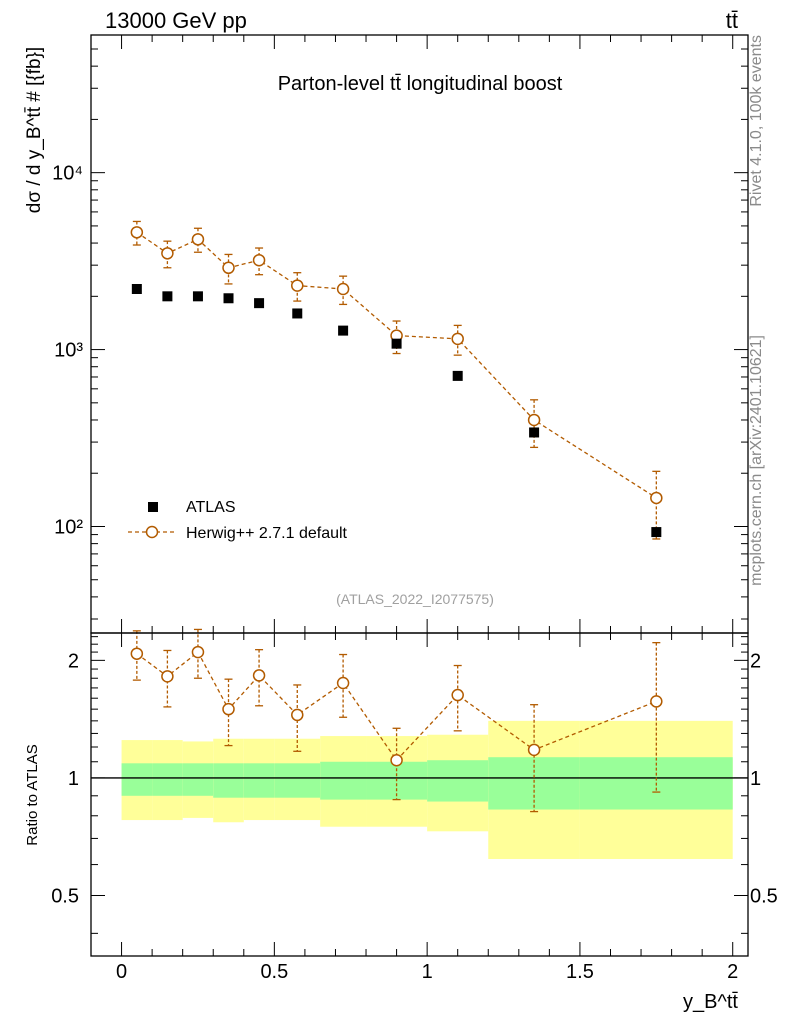  What do you see at coordinates (34, 130) in the screenshot?
I see `main-y-axis-label: dσ / d y_B^tt̄ # [{fb}]` at bounding box center [34, 130].